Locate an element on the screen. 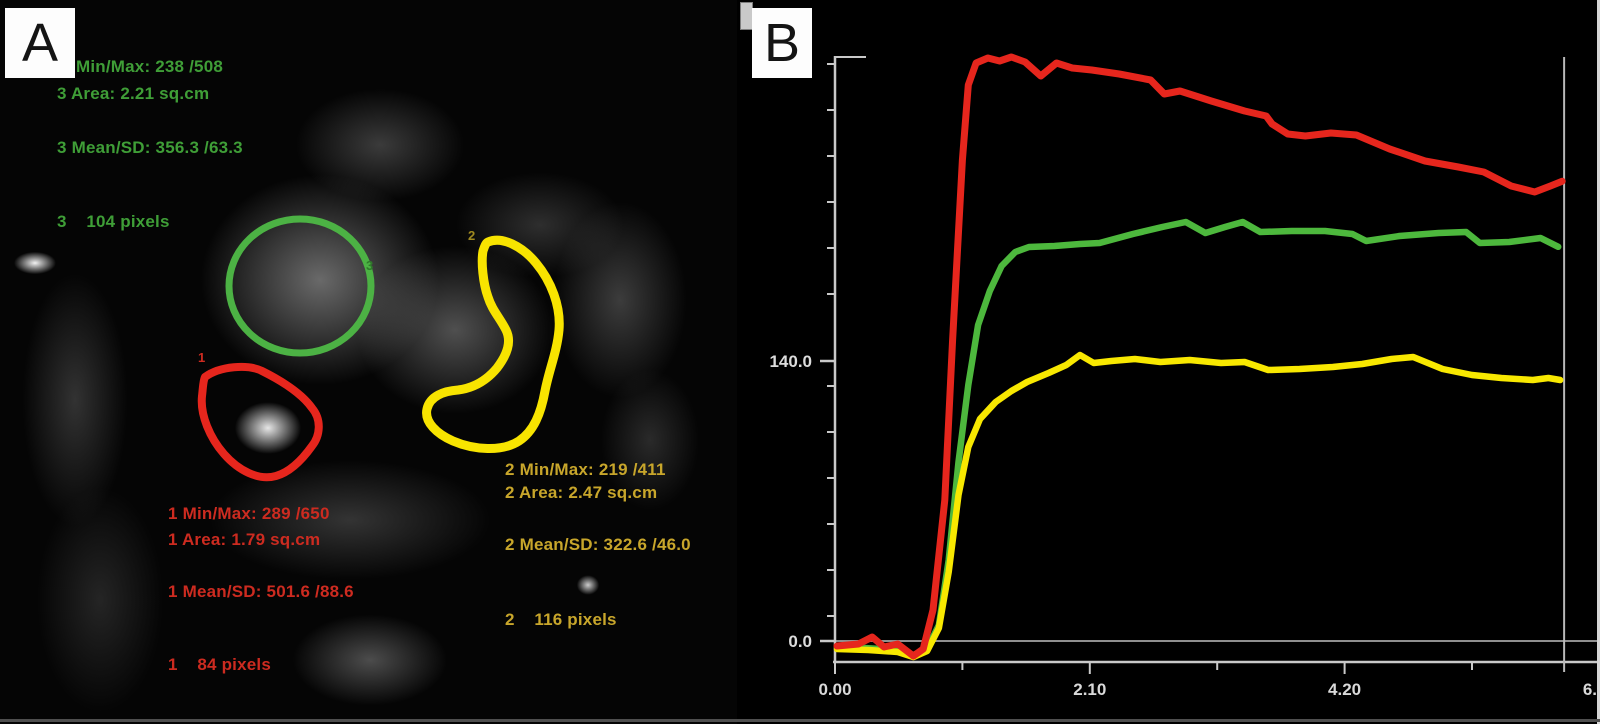  roi1-meansd-text: 1 Mean/SD: 501.6 /88.6 is located at coordinates (261, 591).